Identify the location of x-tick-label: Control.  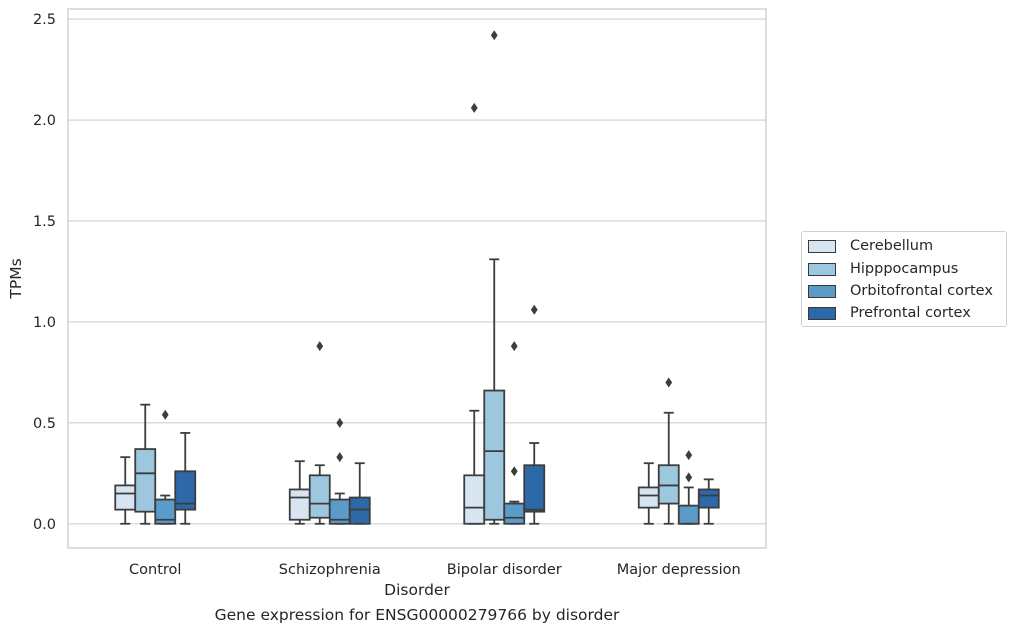
(155, 570).